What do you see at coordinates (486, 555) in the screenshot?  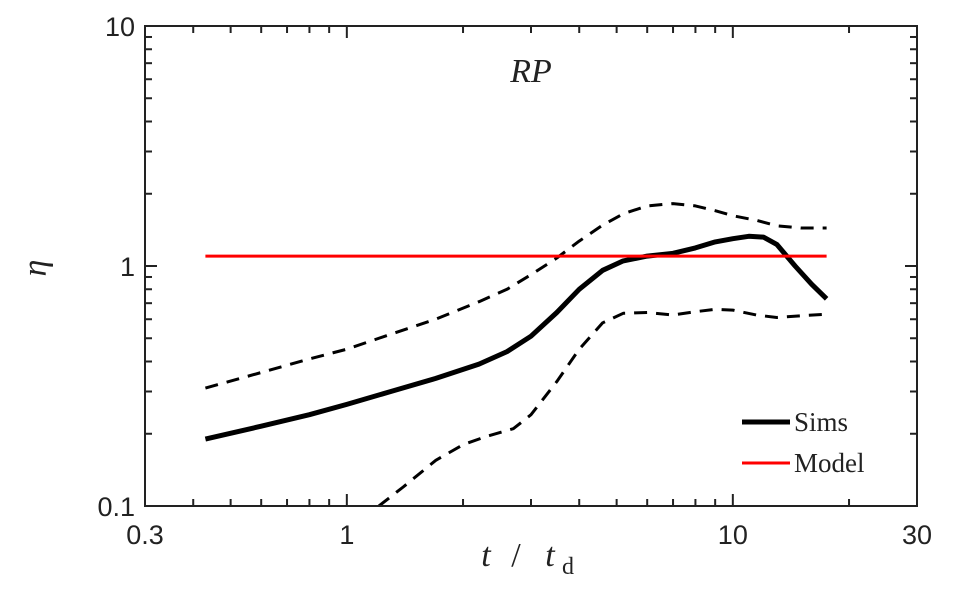 I see `x-axis-label-var: t` at bounding box center [486, 555].